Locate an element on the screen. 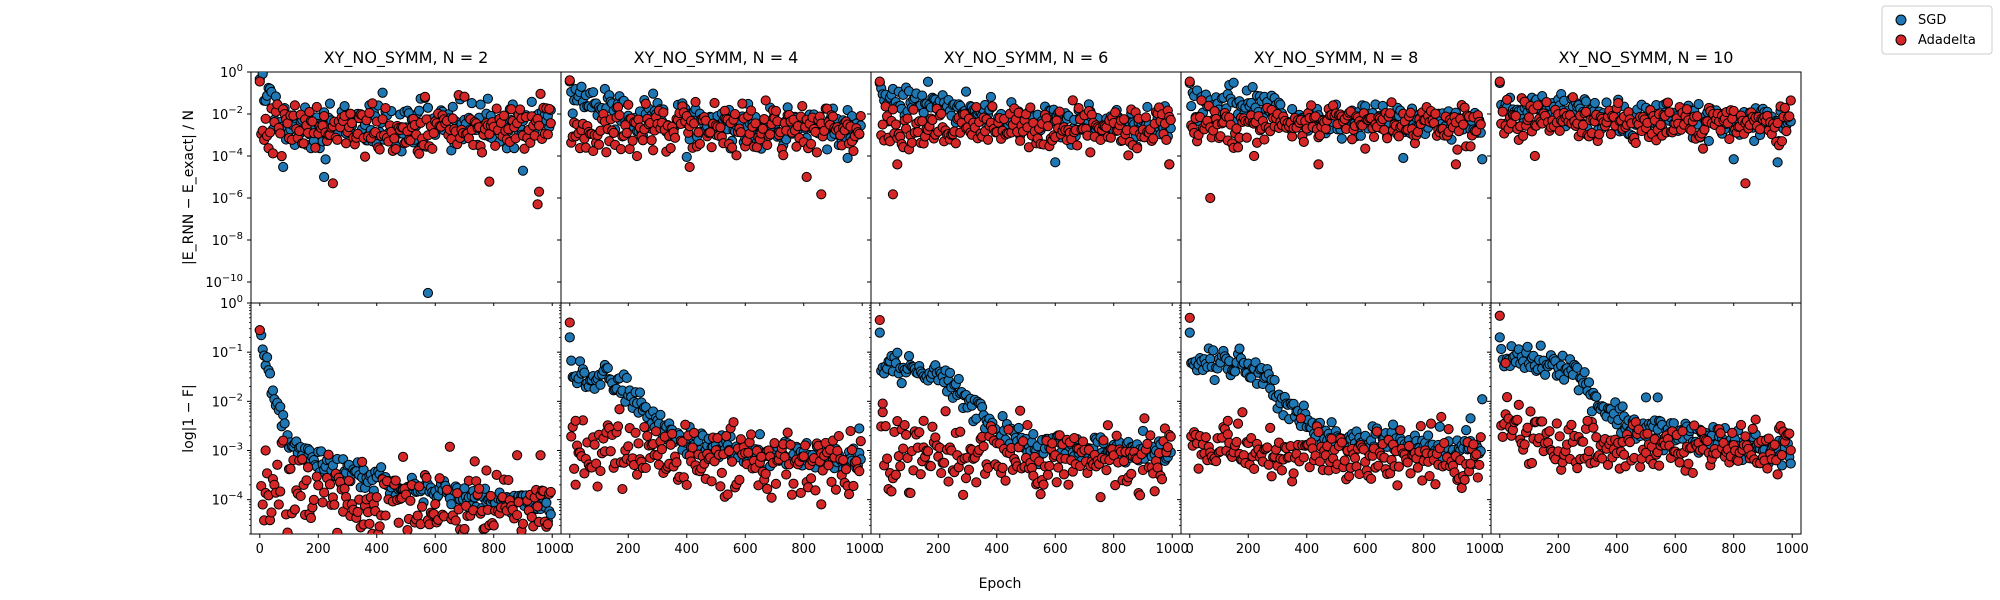 Image resolution: width=2000 pixels, height=600 pixels. panel-title: XY_NO_SYMM, N = 4 is located at coordinates (716, 58).